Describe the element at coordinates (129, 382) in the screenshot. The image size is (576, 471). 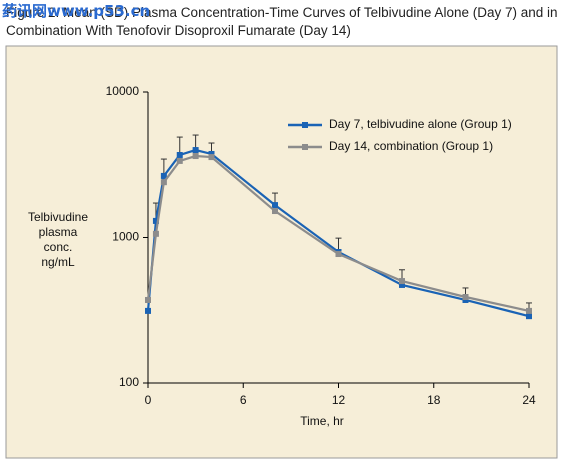
I see `y-tick-label: 100` at that location.